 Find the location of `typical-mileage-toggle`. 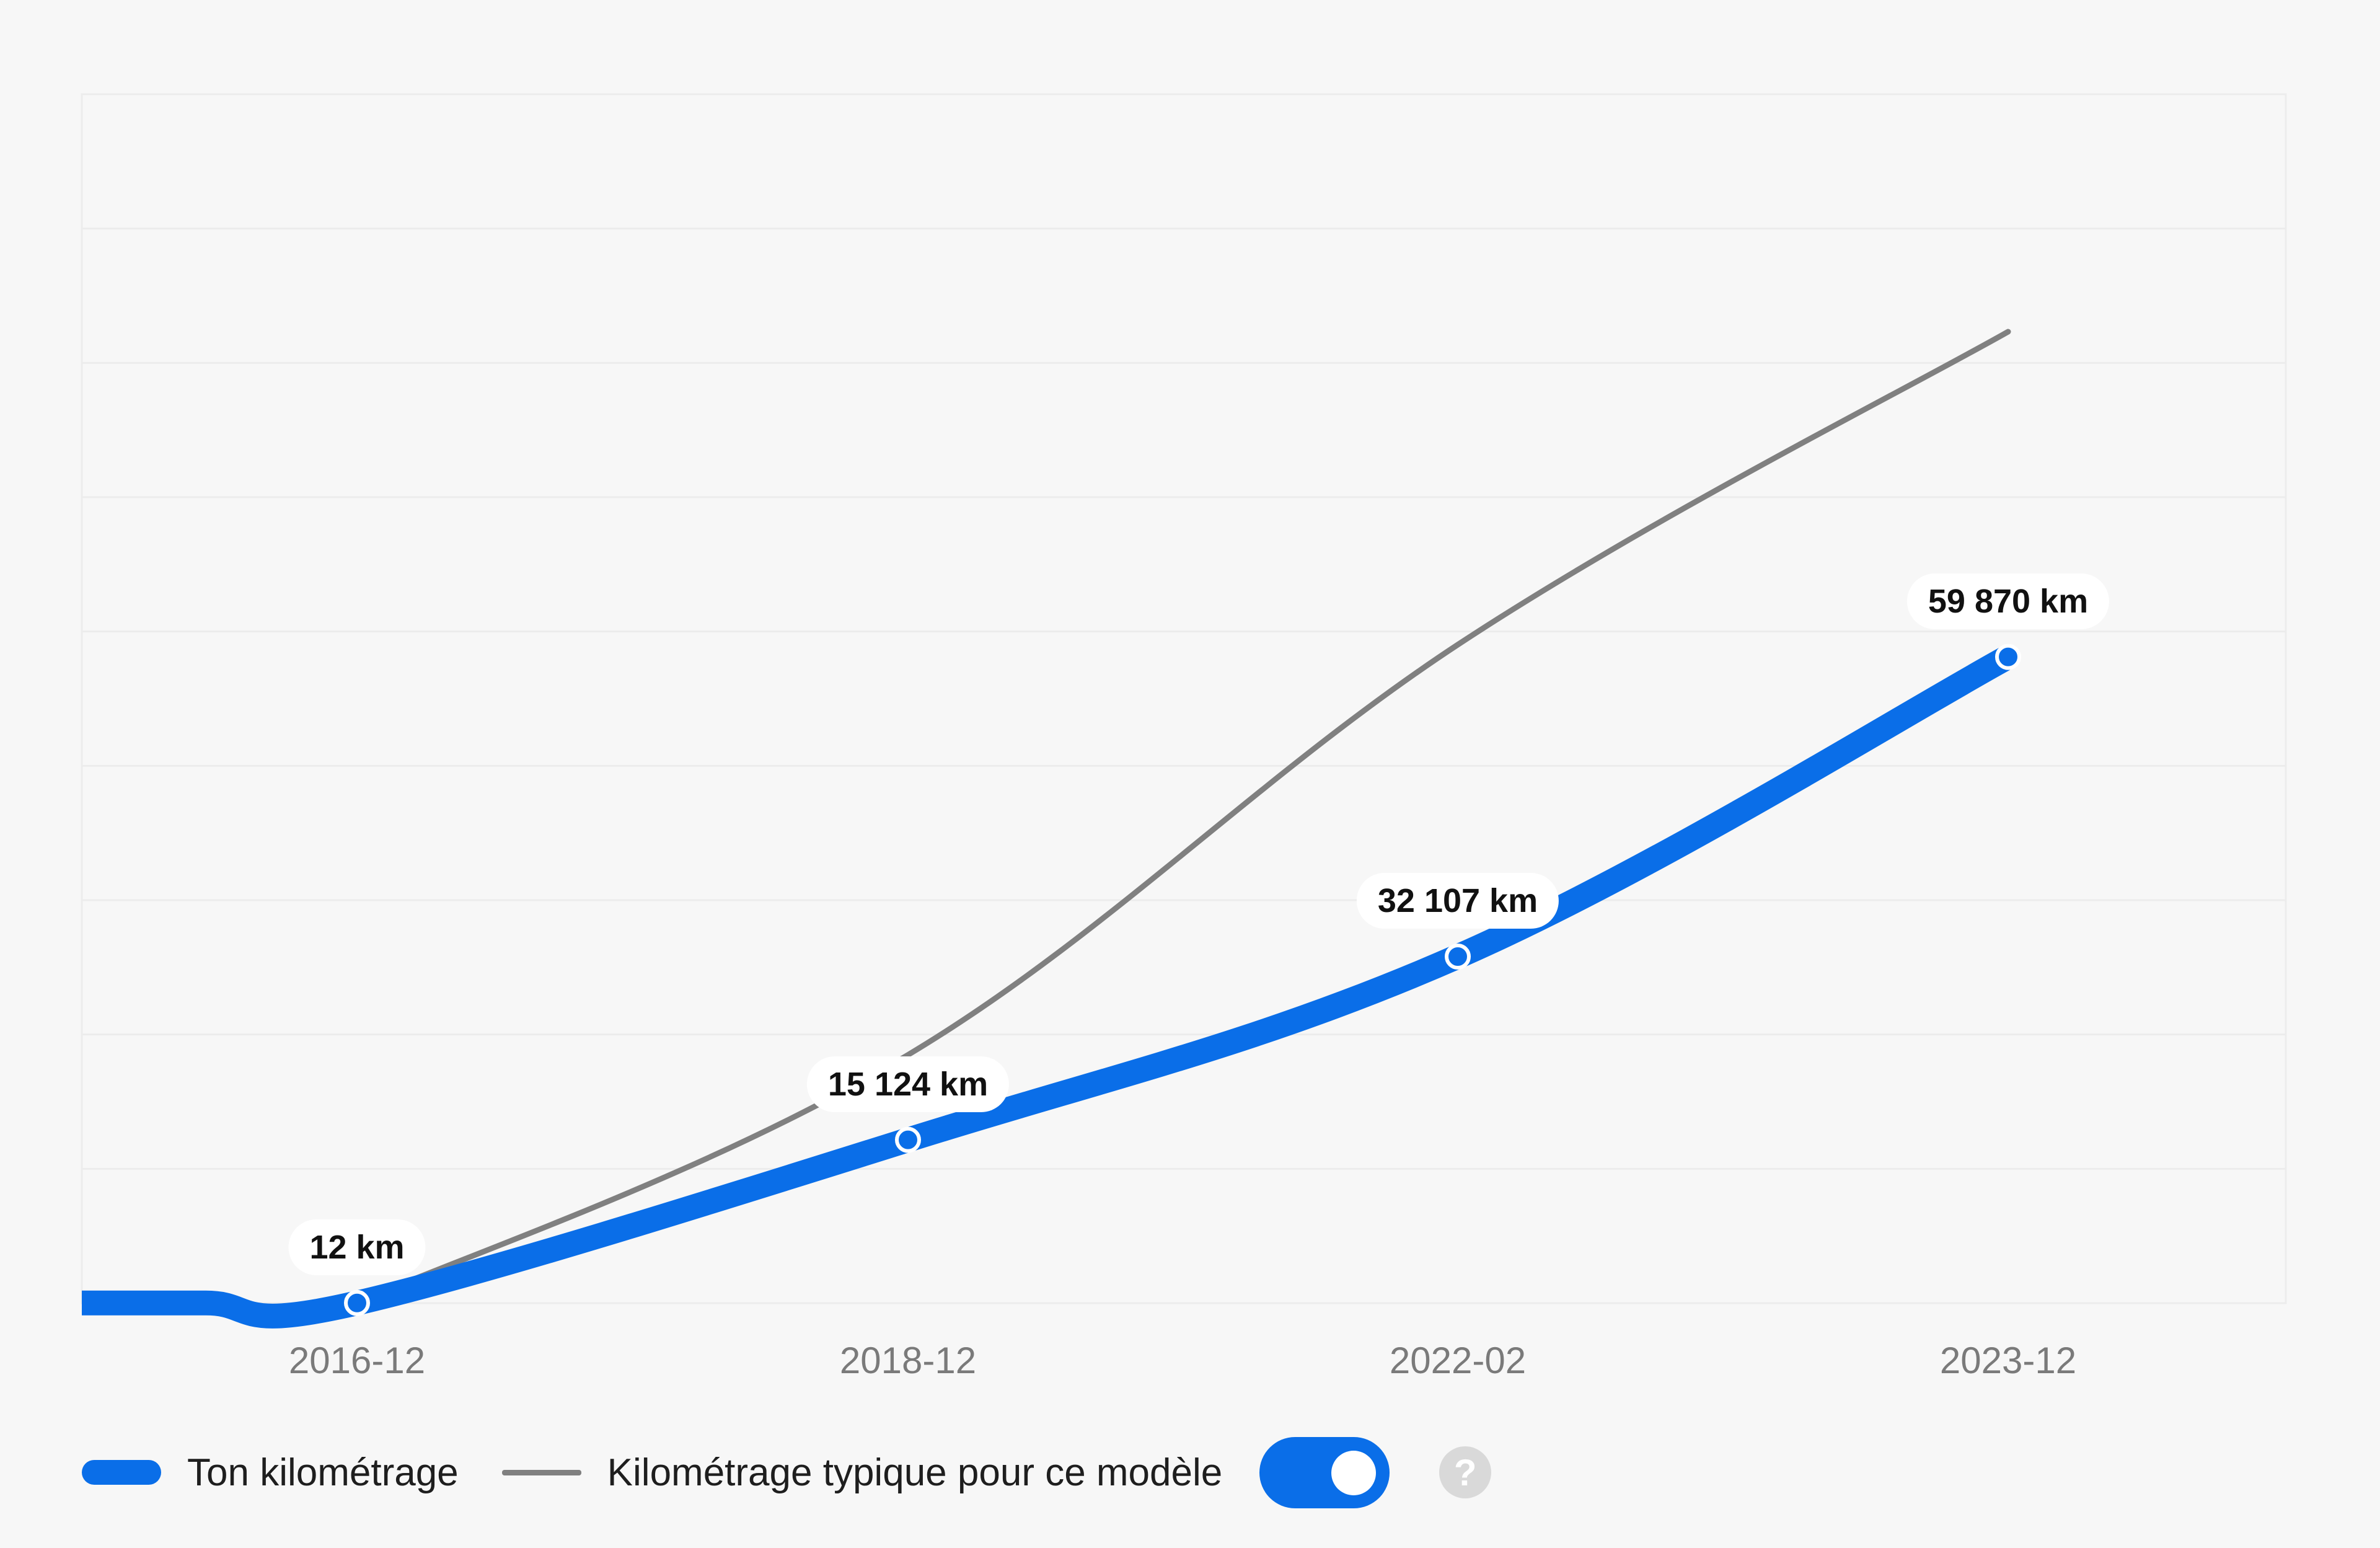

typical-mileage-toggle is located at coordinates (1324, 1472).